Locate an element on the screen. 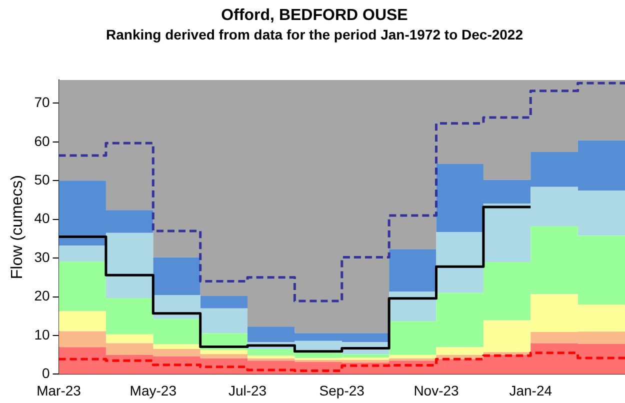 This screenshot has width=625, height=403. y-tick-label: 20 is located at coordinates (42, 296).